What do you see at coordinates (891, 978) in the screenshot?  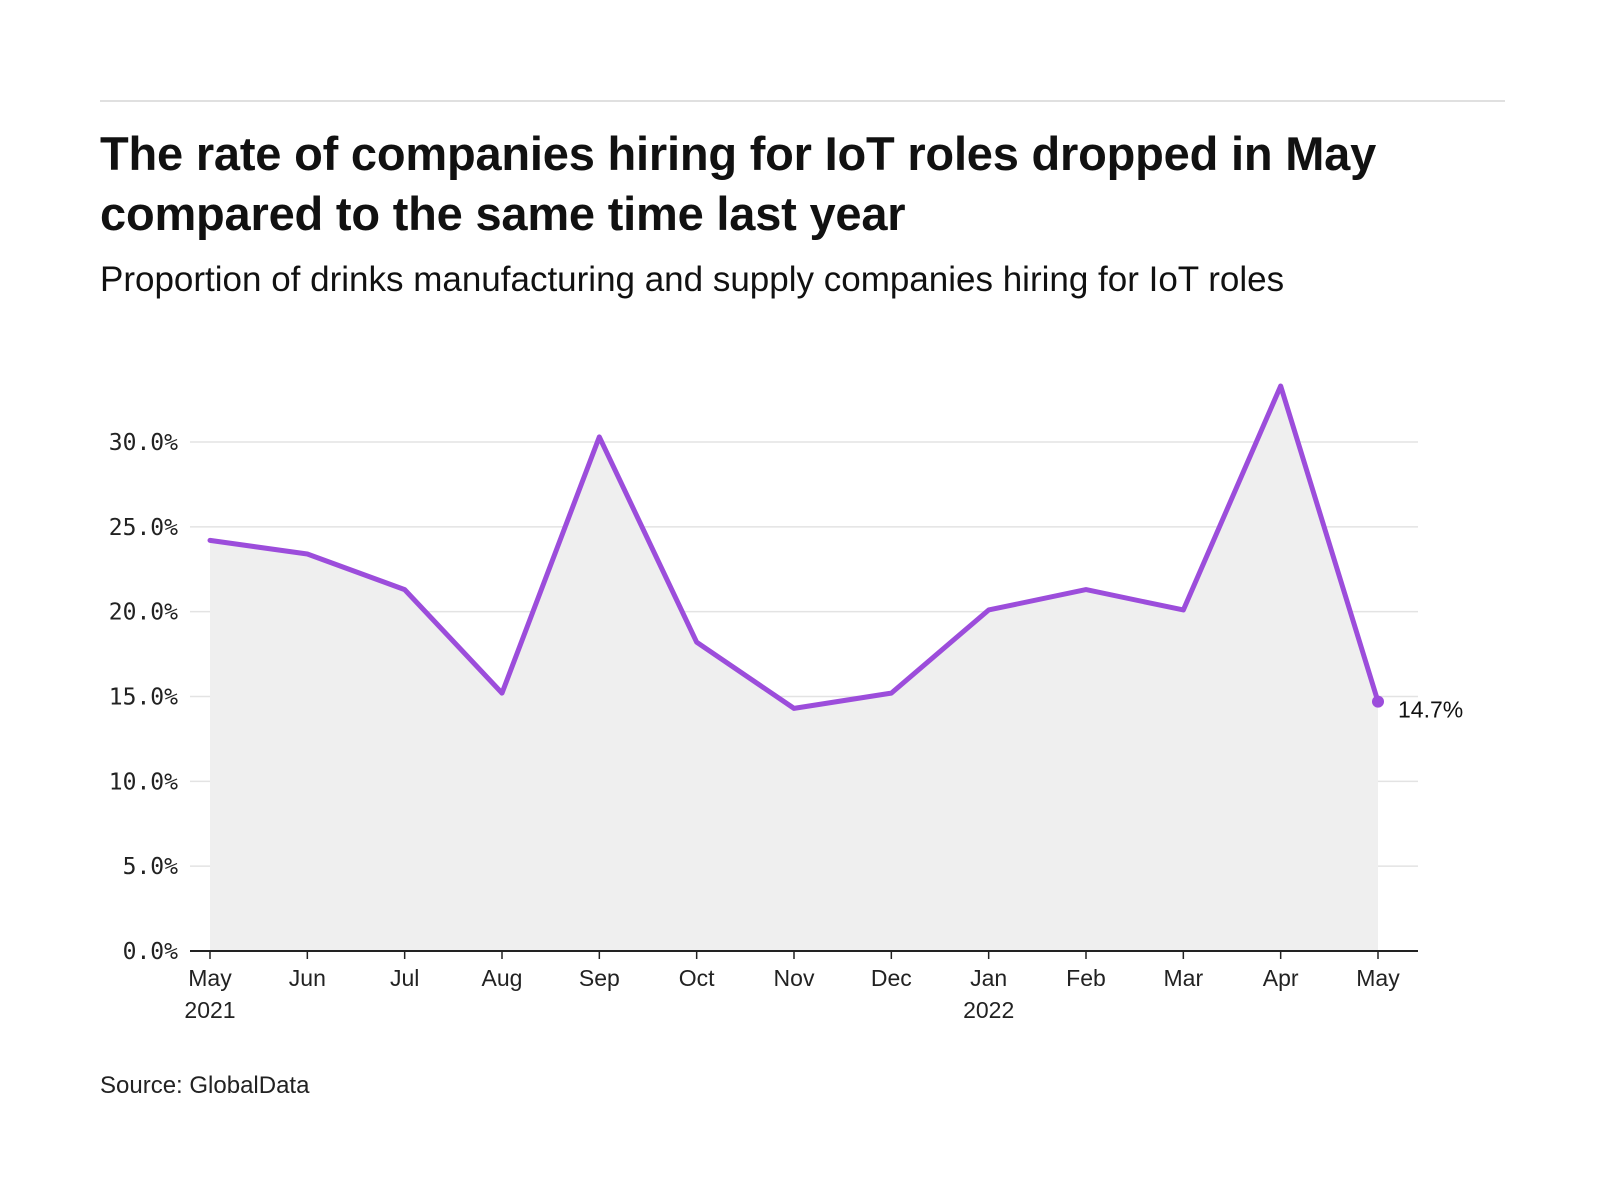 I see `x-tick-label: Dec` at bounding box center [891, 978].